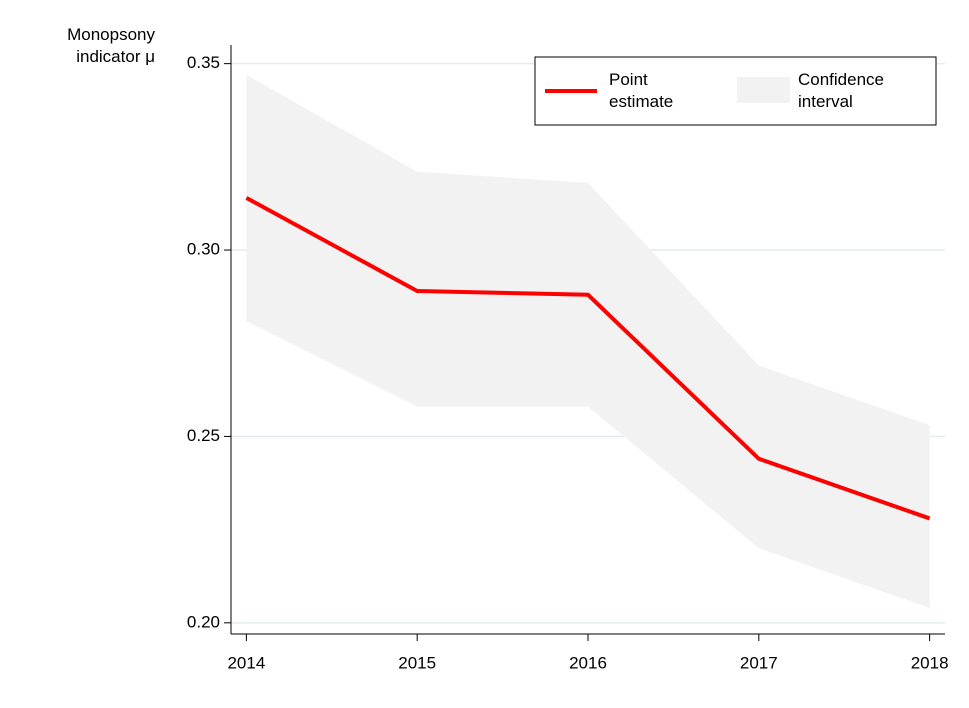 The width and height of the screenshot is (969, 708). I want to click on y-tick-label: 0.20, so click(203, 621).